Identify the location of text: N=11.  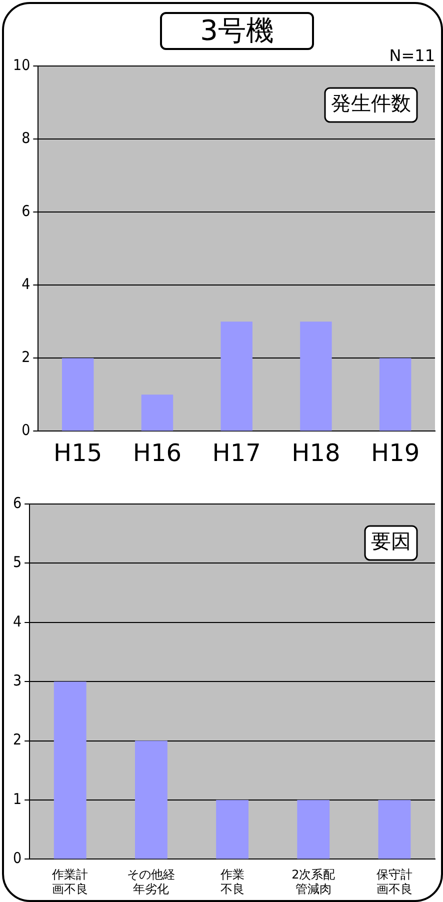
(412, 56).